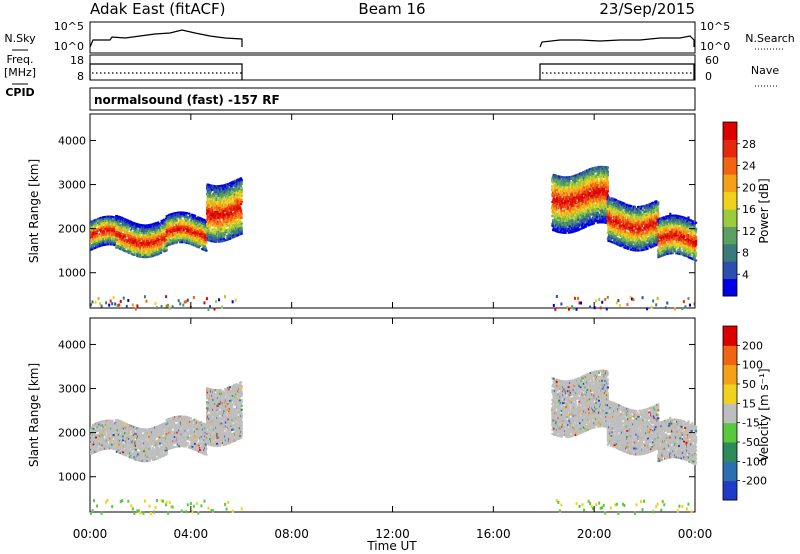 Image resolution: width=800 pixels, height=554 pixels. Describe the element at coordinates (391, 9) in the screenshot. I see `beam-title: Beam 16` at that location.